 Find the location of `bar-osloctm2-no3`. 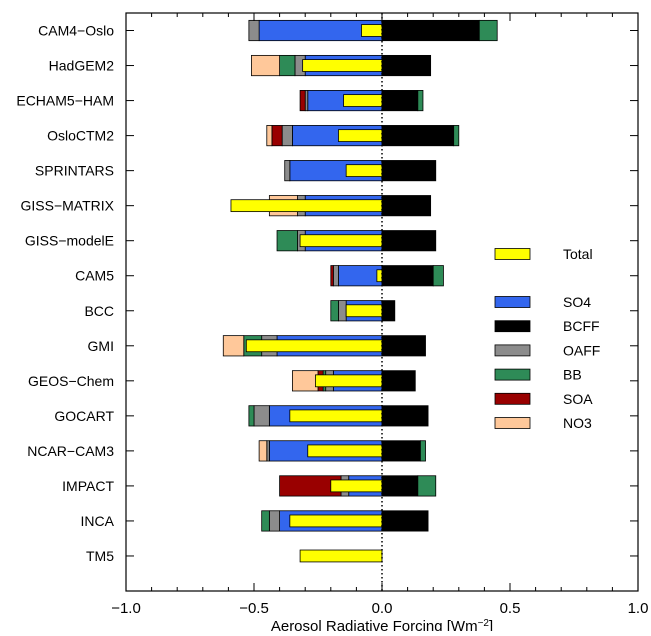

bar-osloctm2-no3 is located at coordinates (269, 136).